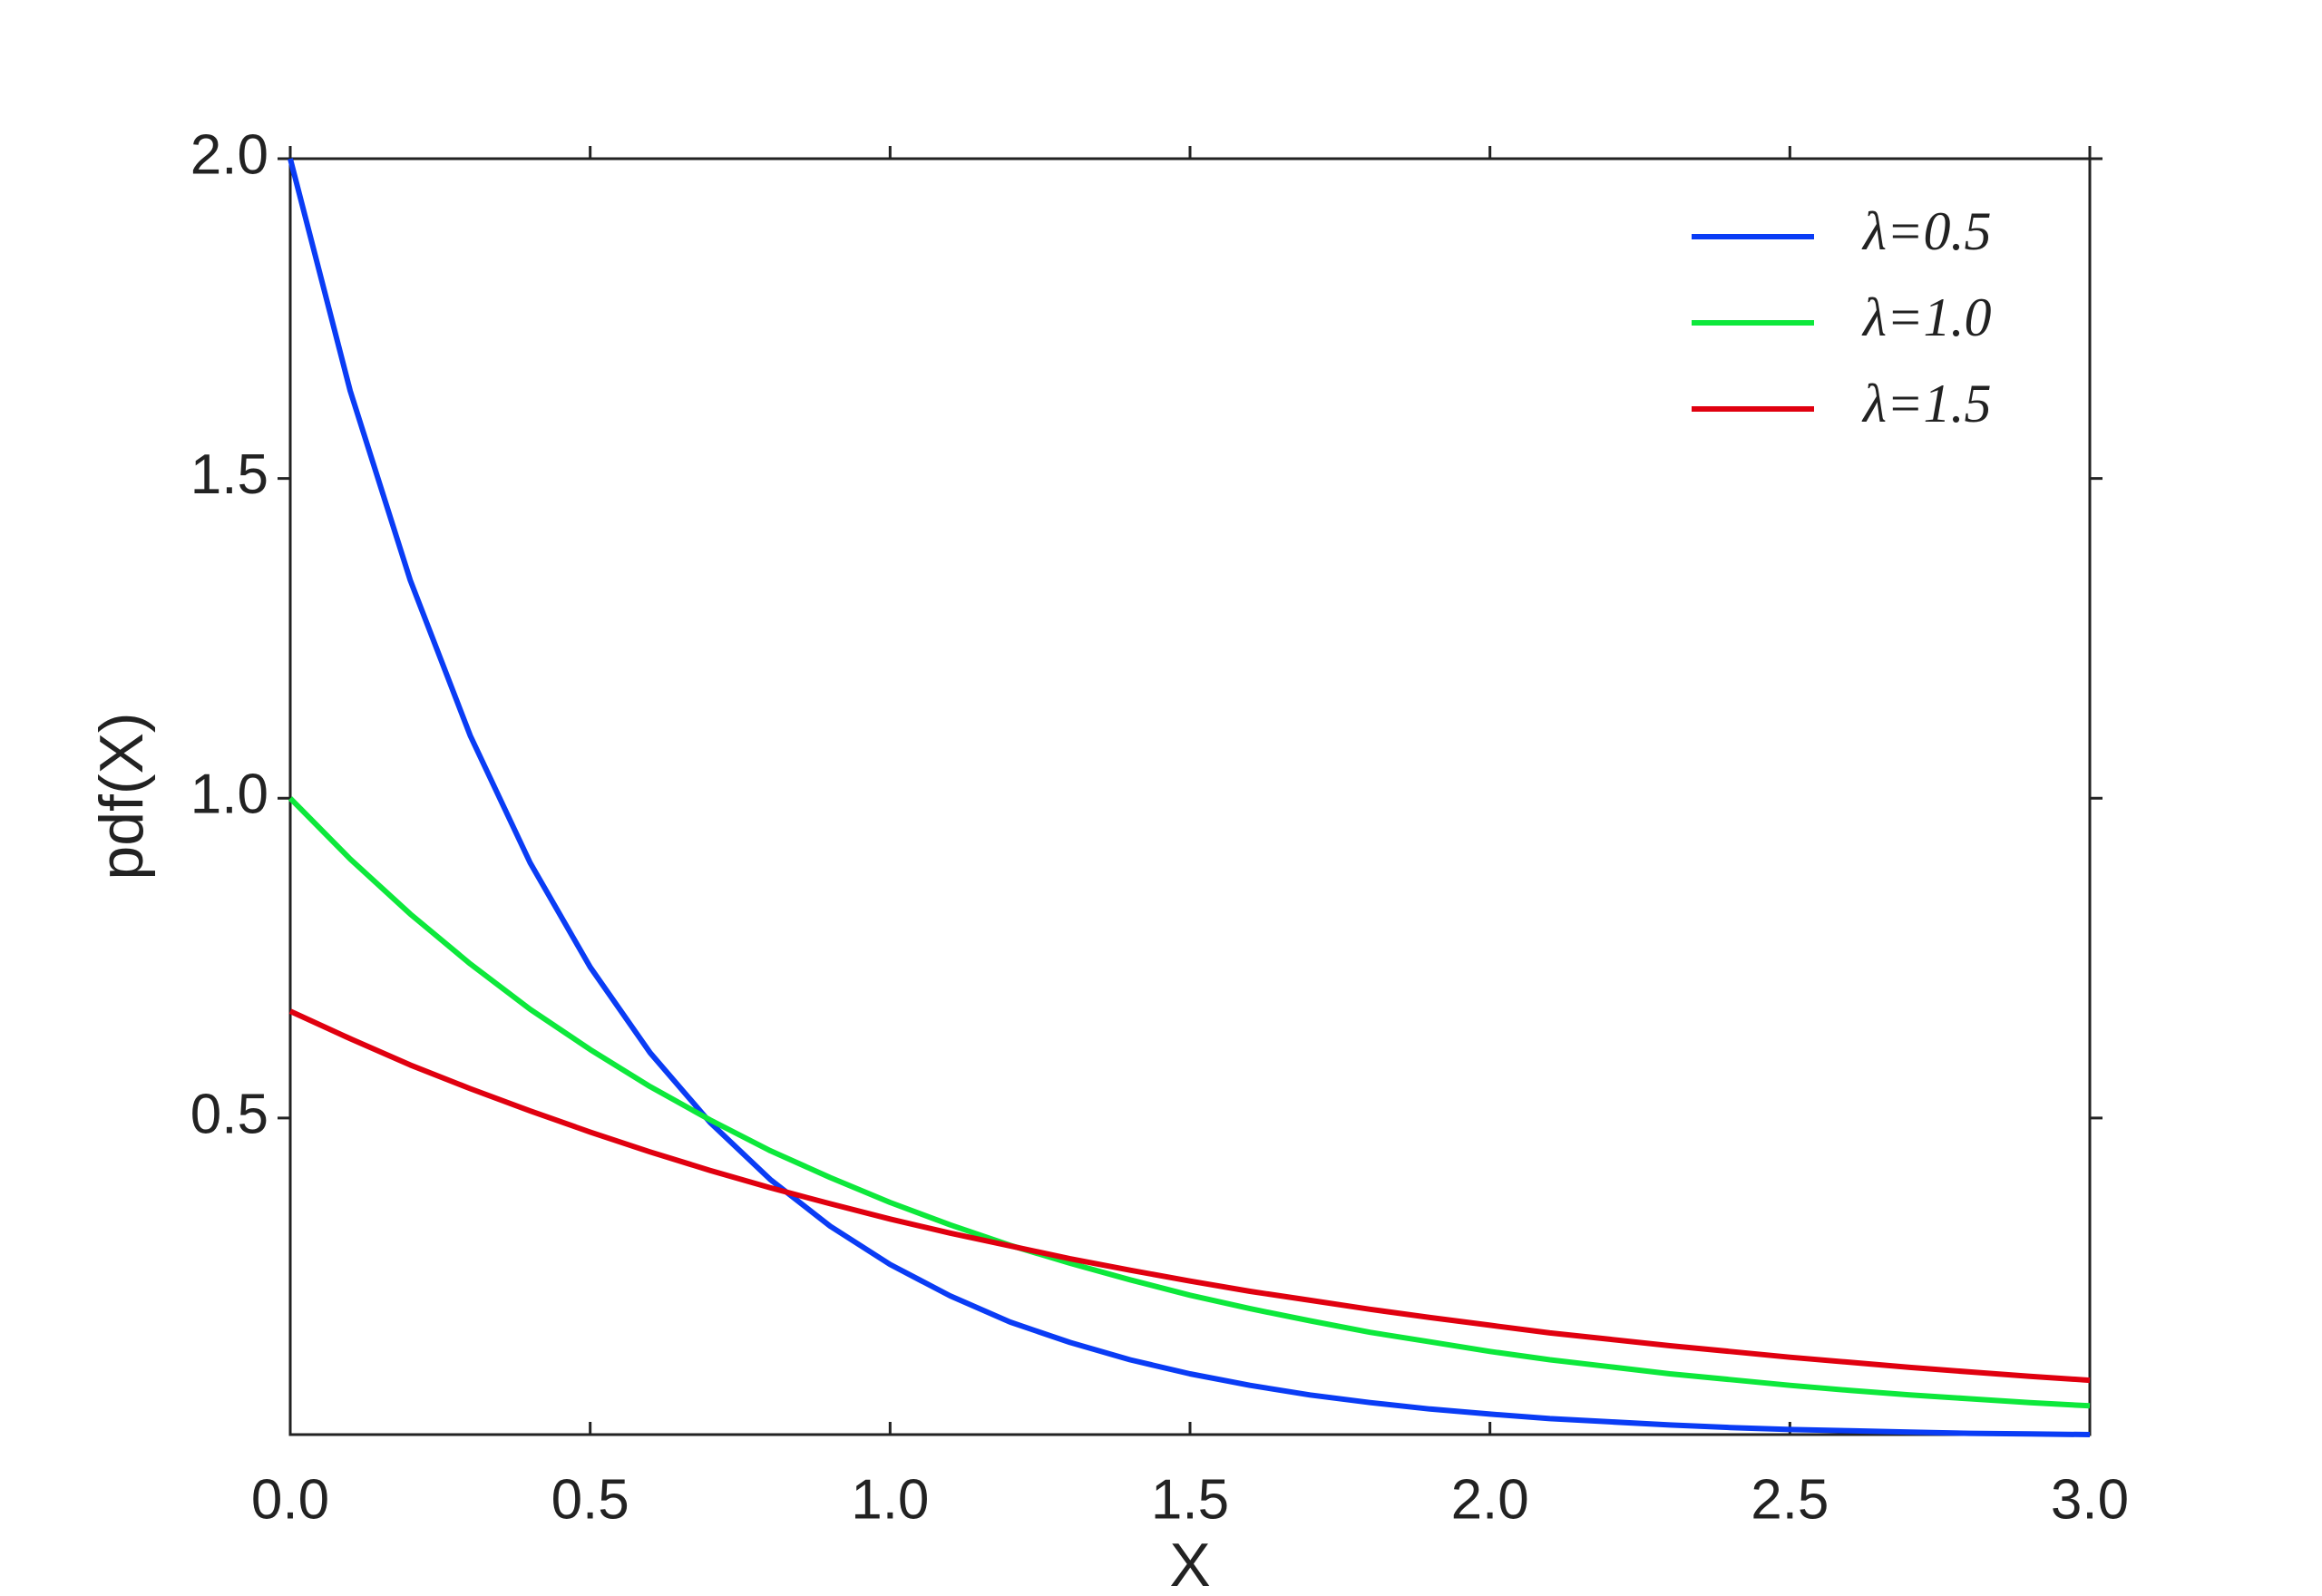 This screenshot has height=1596, width=2322. Describe the element at coordinates (121, 796) in the screenshot. I see `y-axis-label: pdf(X)` at that location.